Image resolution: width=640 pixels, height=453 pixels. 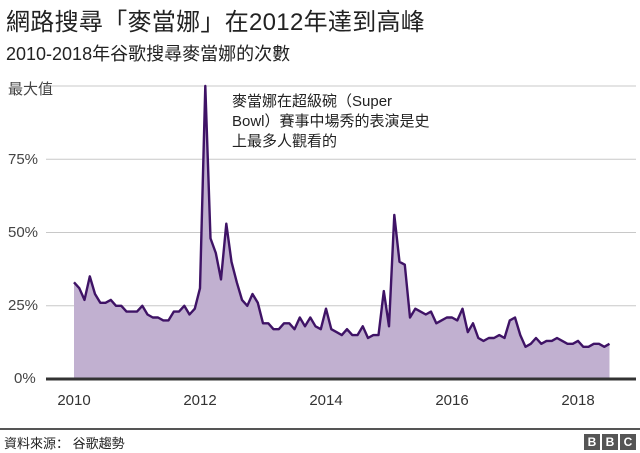 What do you see at coordinates (31, 89) in the screenshot?
I see `y-tick-max: 最大值` at bounding box center [31, 89].